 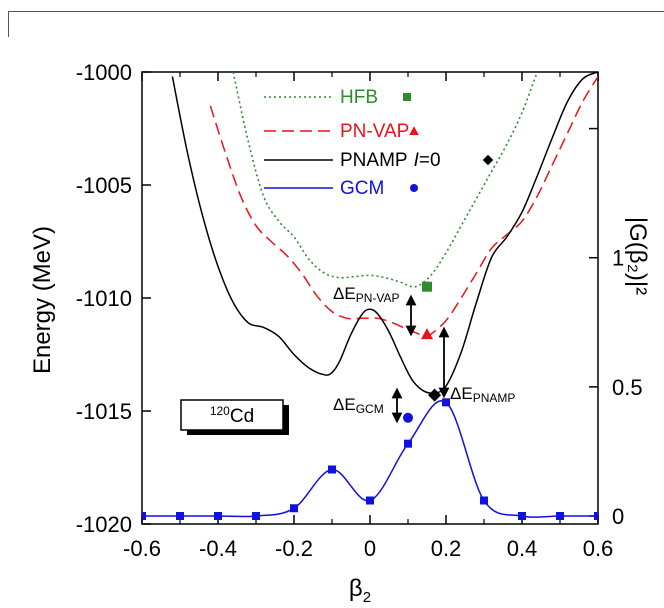 What do you see at coordinates (378, 143) in the screenshot?
I see `legend: HFB PN-VAP PNAMP I=0 GCM` at bounding box center [378, 143].